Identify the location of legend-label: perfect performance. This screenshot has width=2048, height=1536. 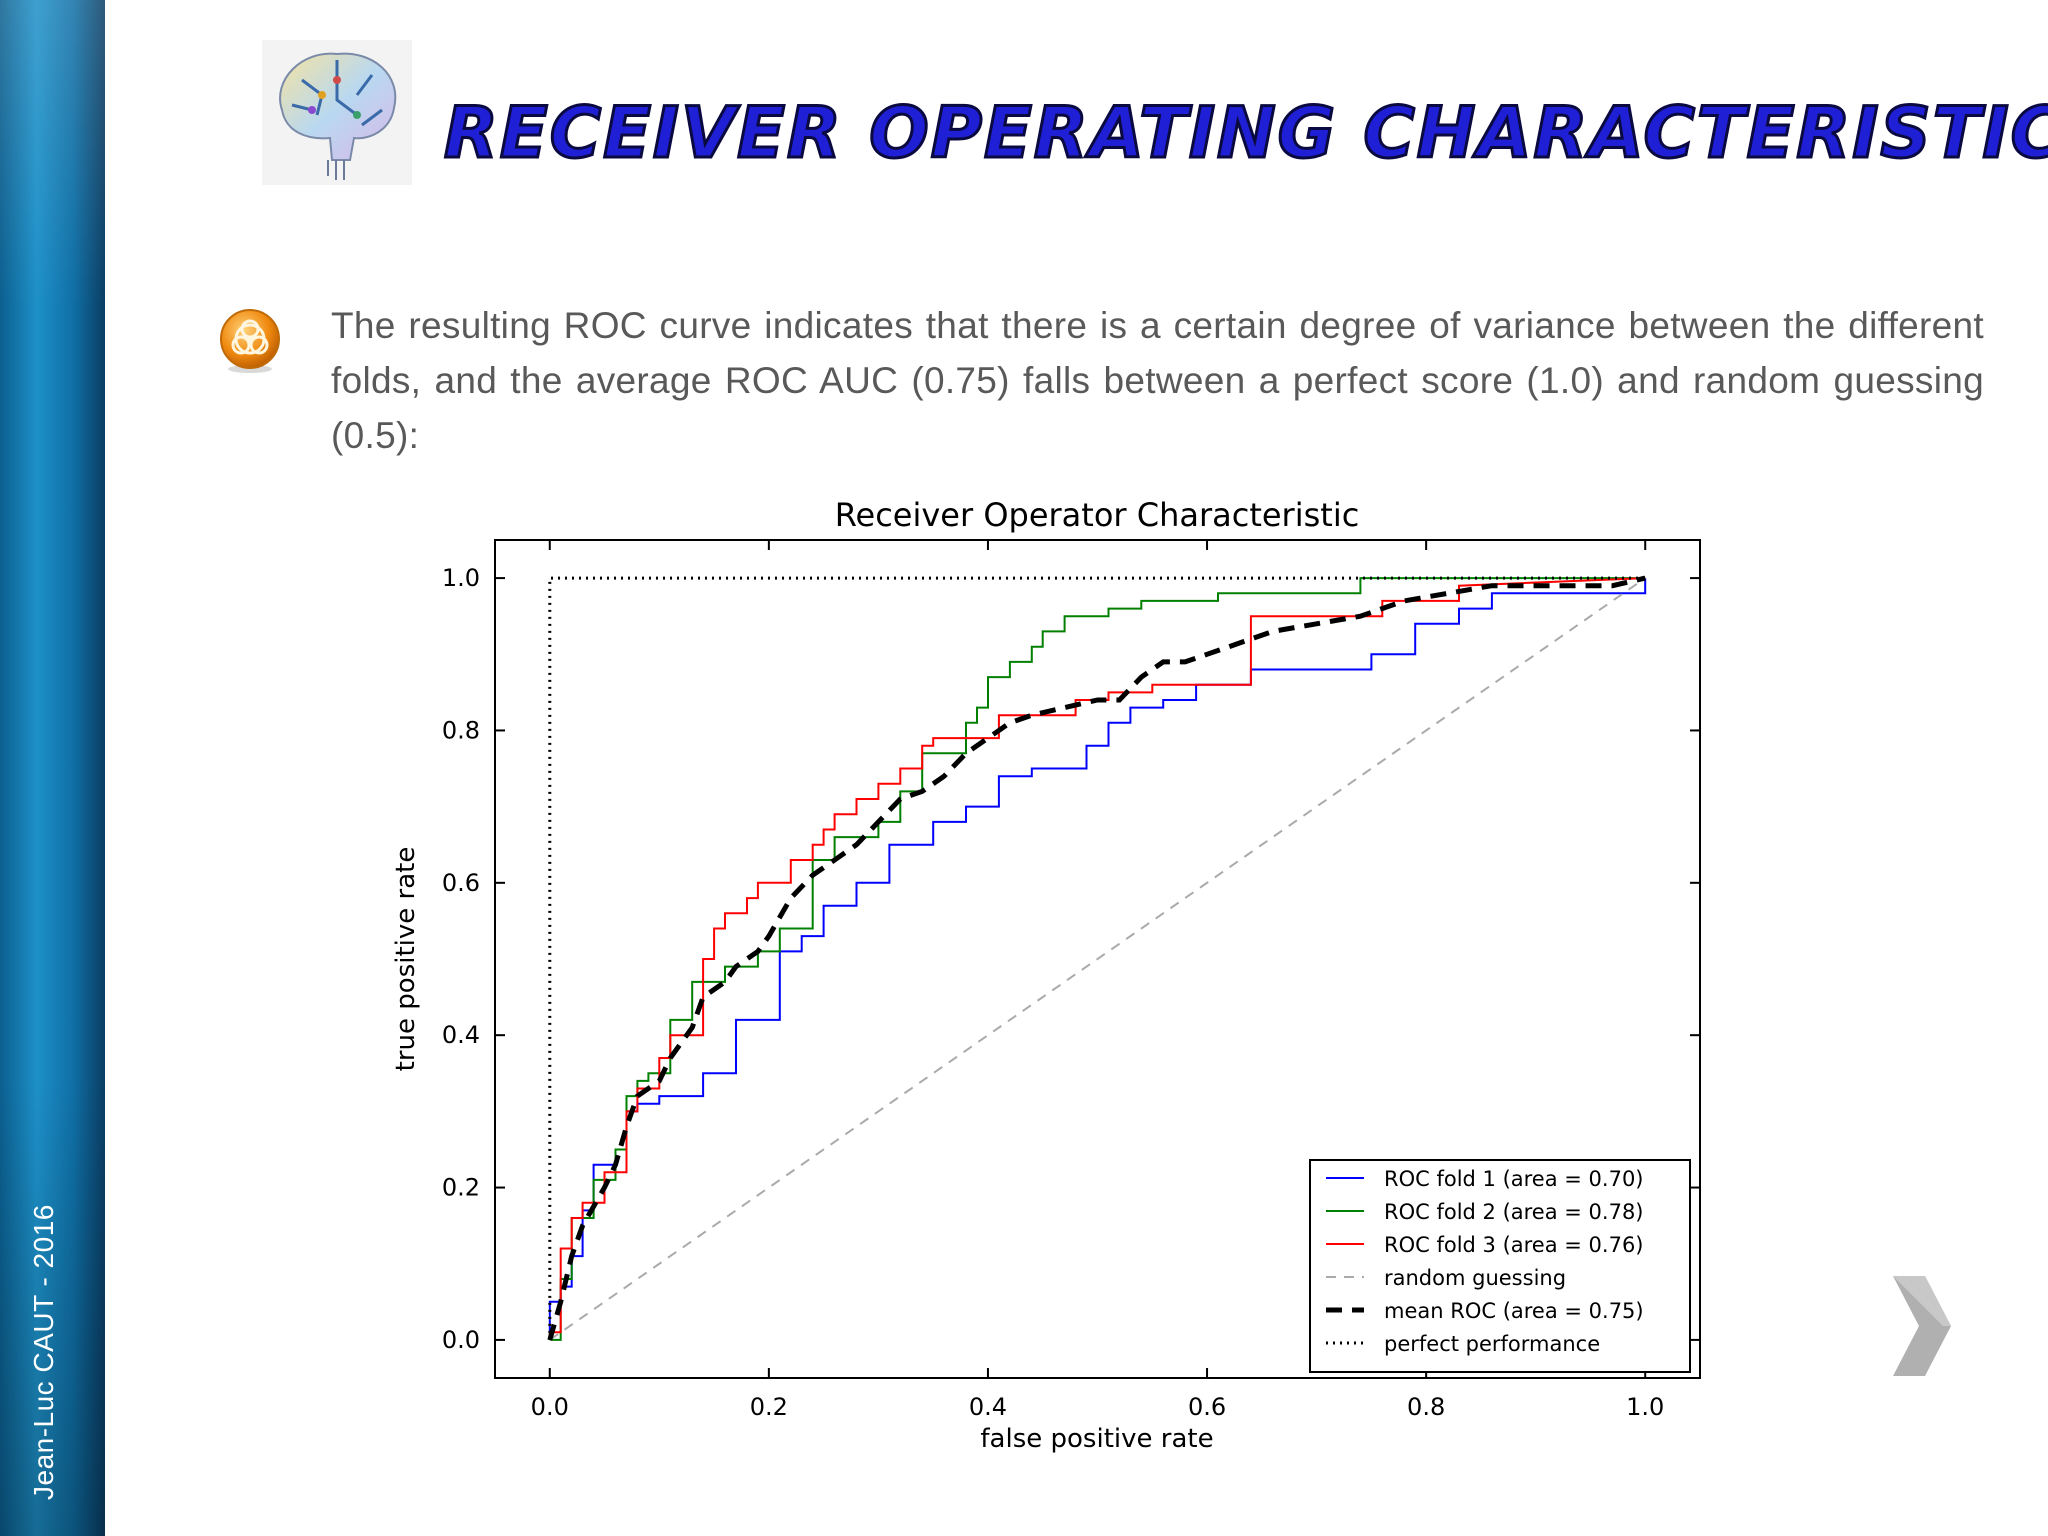
(1492, 1344).